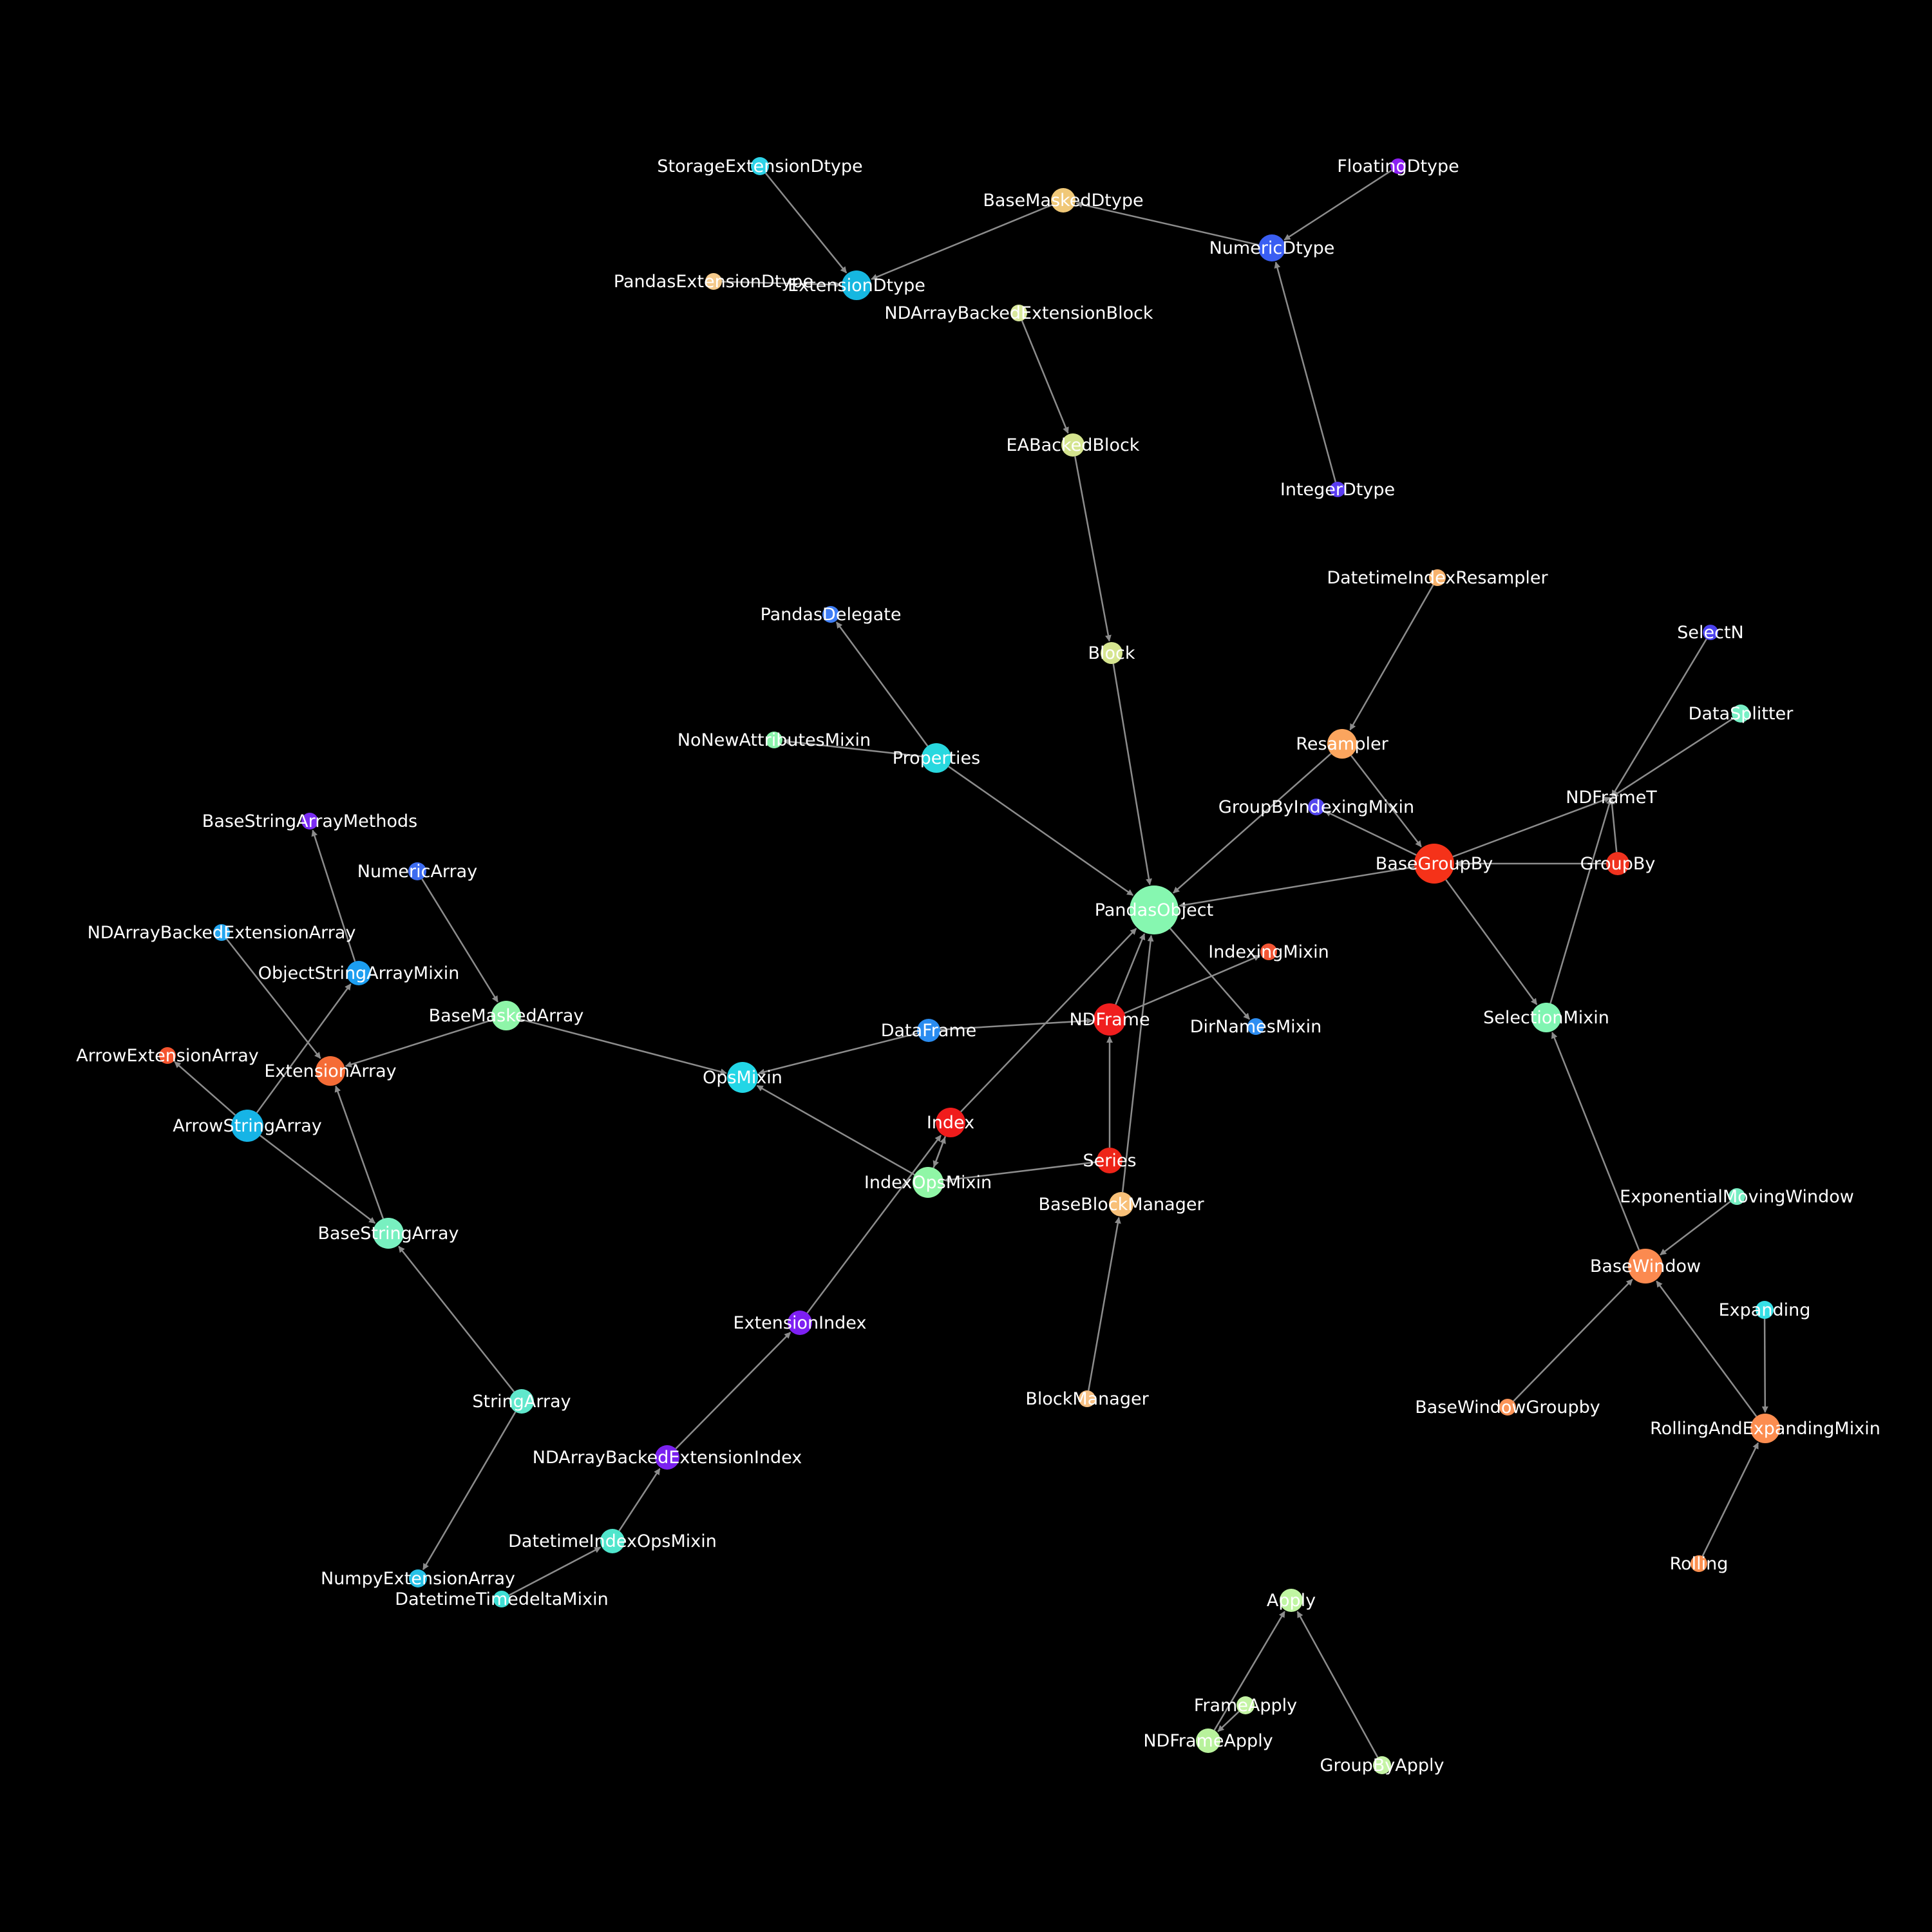  I want to click on node-string-array, so click(522, 1401).